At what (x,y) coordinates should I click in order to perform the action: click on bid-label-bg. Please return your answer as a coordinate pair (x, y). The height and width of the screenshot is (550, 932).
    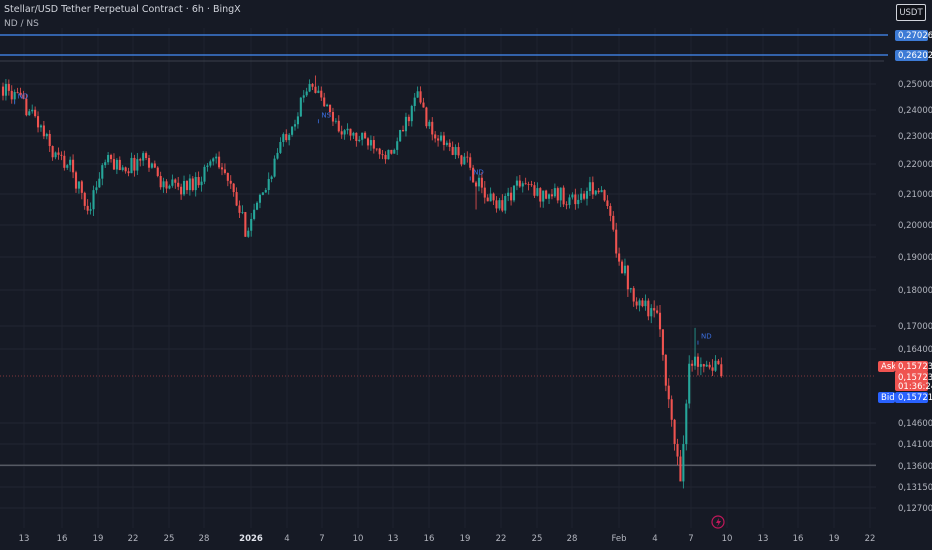
    Looking at the image, I should click on (886, 397).